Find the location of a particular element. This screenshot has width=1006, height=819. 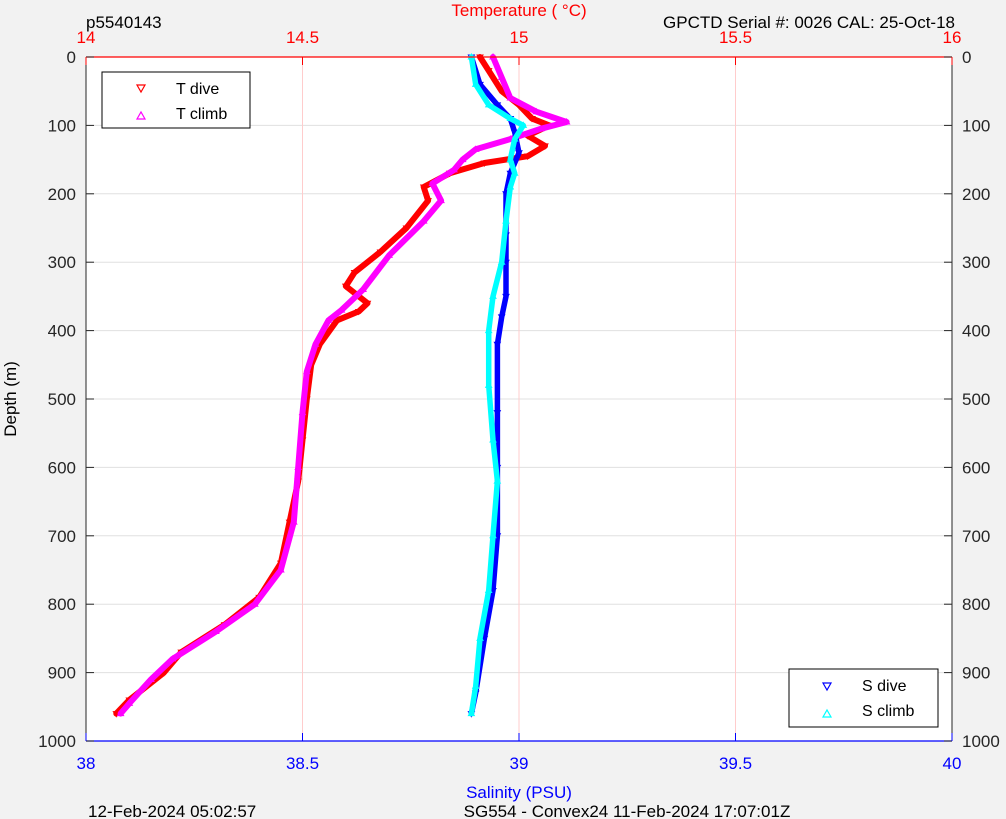

salinity-tick-label: 39 is located at coordinates (519, 763).